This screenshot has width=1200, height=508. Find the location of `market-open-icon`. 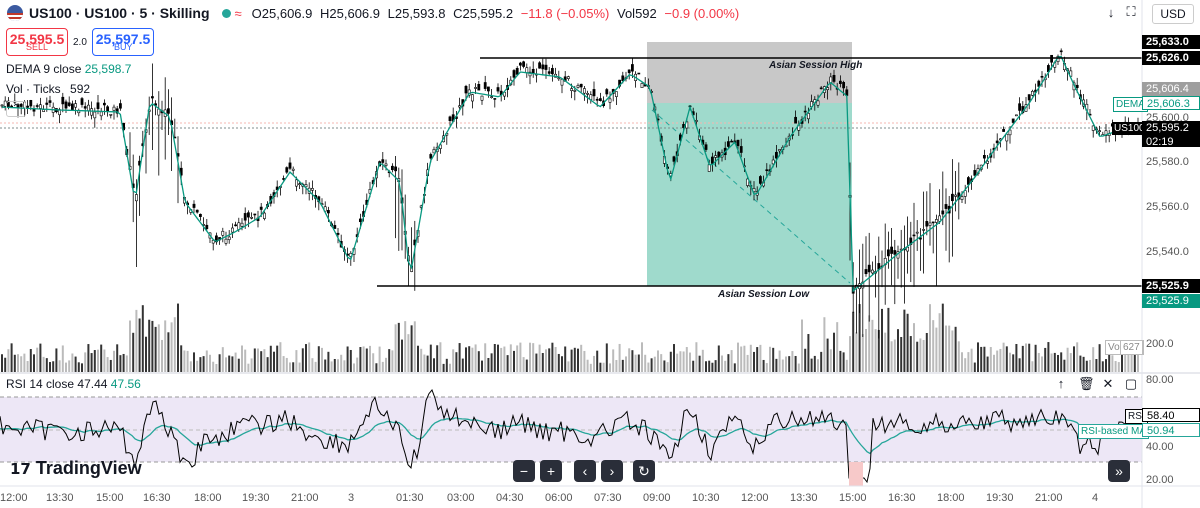

market-open-icon is located at coordinates (226, 13).